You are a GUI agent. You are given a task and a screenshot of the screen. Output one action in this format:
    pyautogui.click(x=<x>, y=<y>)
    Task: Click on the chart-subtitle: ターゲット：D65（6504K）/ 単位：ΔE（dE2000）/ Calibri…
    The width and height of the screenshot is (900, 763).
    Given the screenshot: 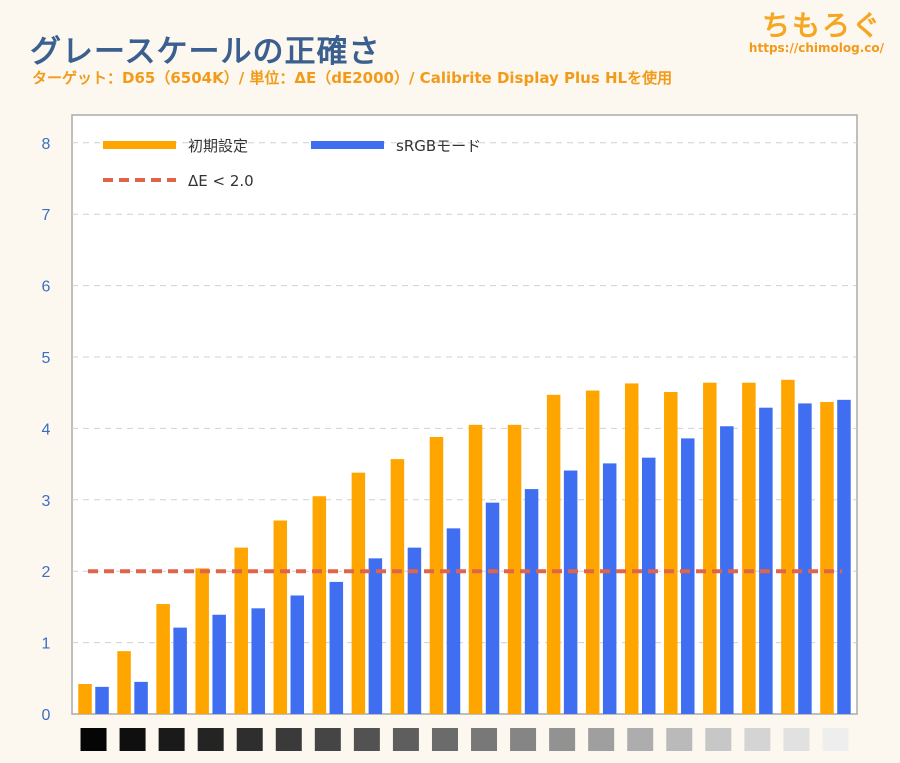 What is the action you would take?
    pyautogui.click(x=352, y=78)
    